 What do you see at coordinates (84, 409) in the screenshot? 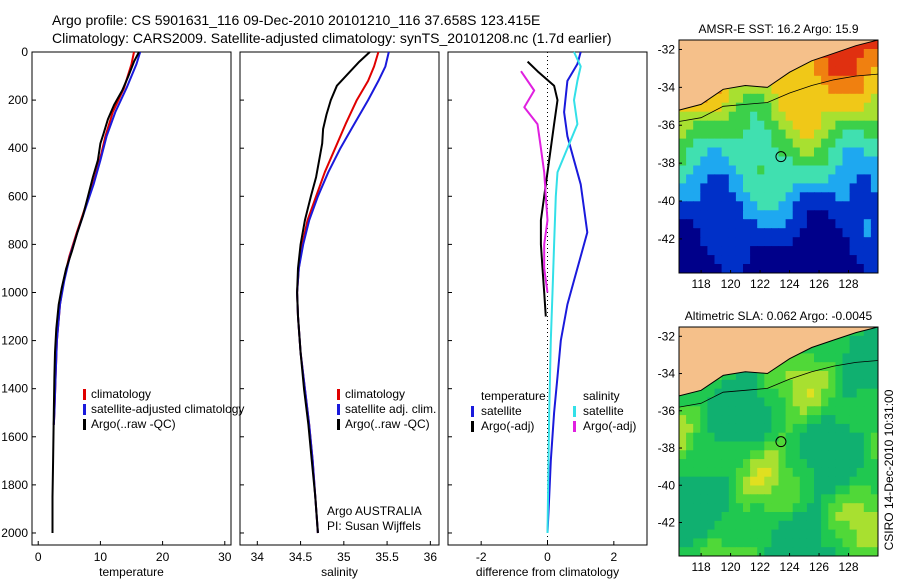
I see `legend-swatch` at bounding box center [84, 409].